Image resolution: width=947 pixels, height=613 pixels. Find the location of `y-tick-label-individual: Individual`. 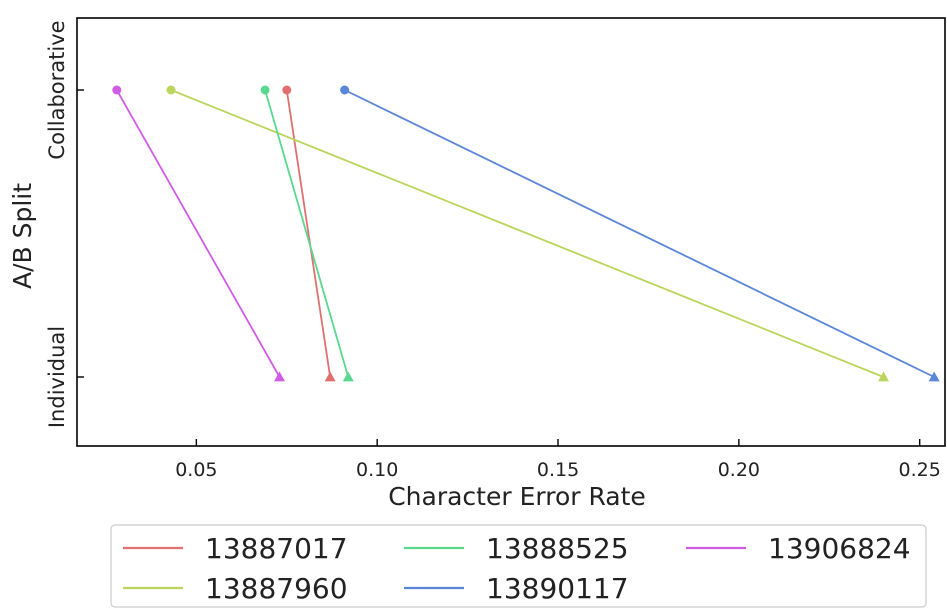

y-tick-label-individual: Individual is located at coordinates (57, 377).